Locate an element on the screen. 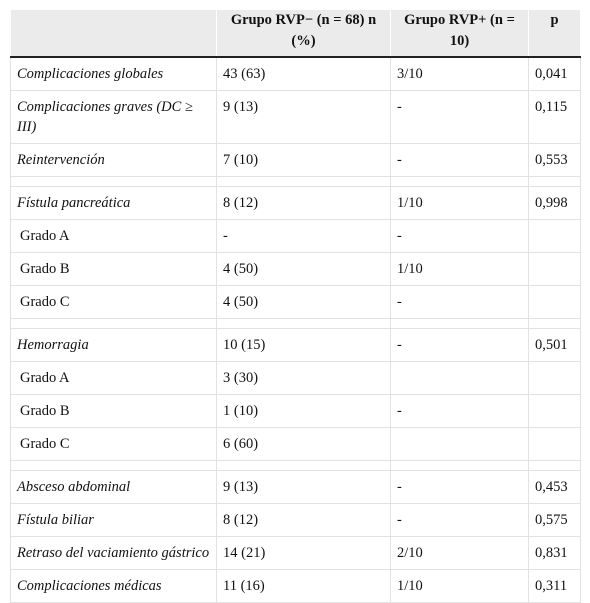  table-row: Reintervención 7 (10) -0,553 is located at coordinates (295, 160).